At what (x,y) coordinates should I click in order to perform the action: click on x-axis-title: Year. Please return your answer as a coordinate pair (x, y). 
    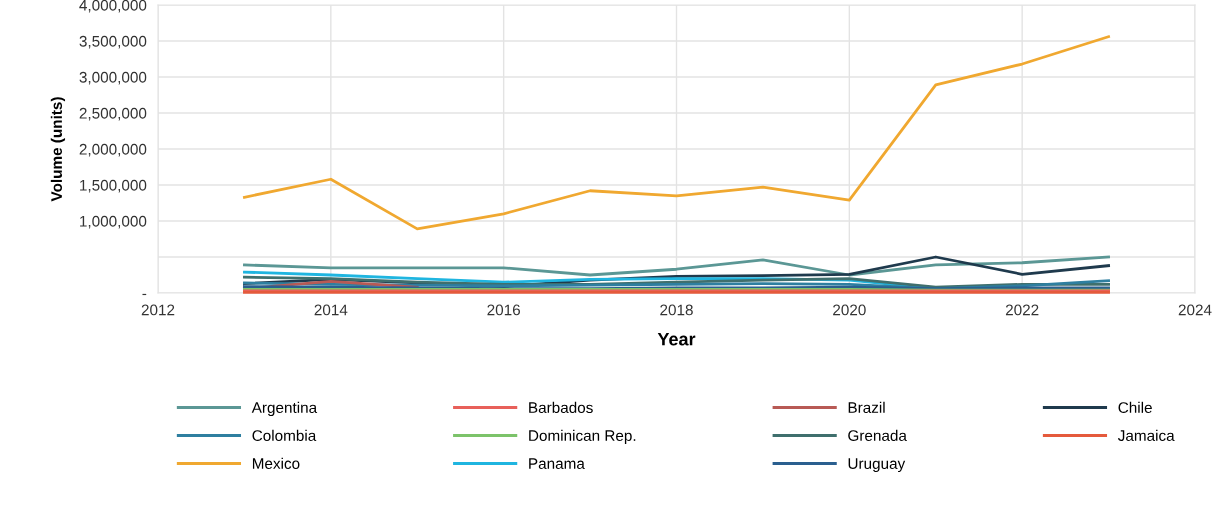
    Looking at the image, I should click on (676, 339).